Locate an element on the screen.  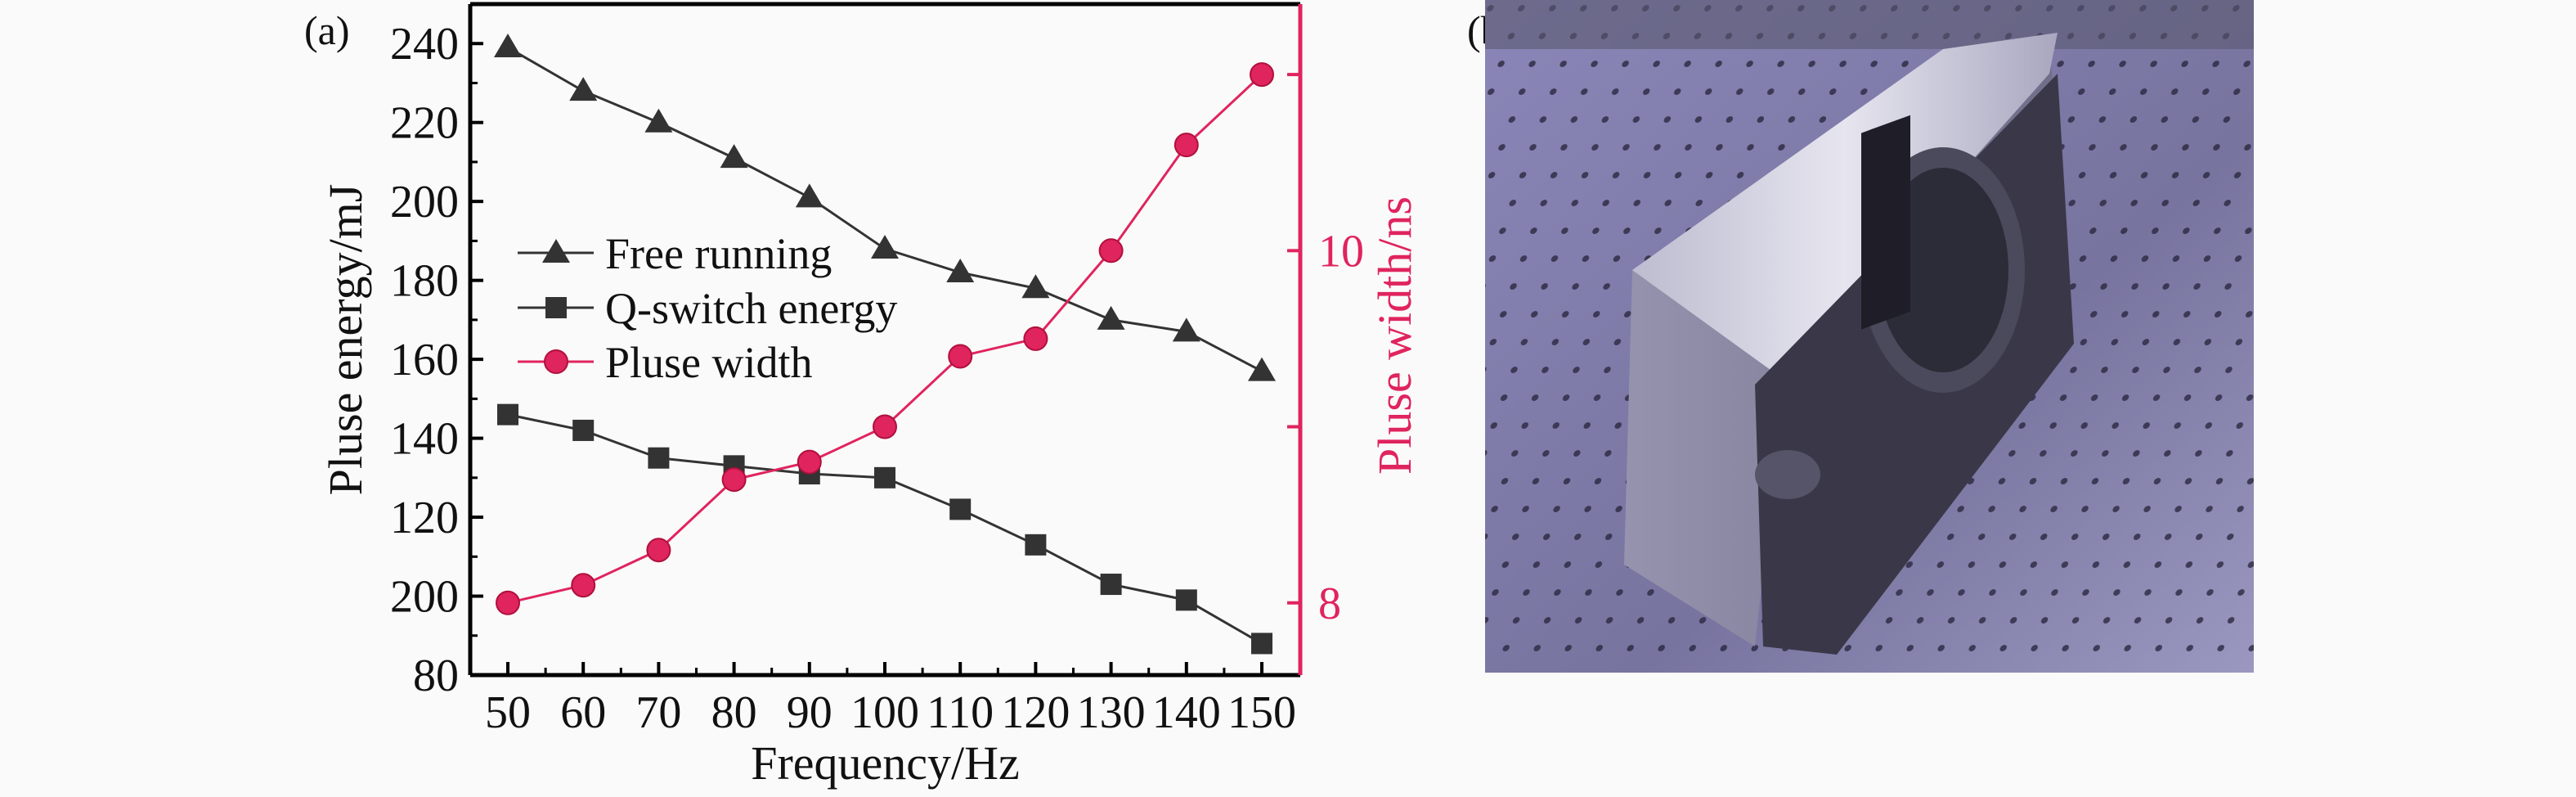
legend-marker-pluse-width is located at coordinates (556, 361).